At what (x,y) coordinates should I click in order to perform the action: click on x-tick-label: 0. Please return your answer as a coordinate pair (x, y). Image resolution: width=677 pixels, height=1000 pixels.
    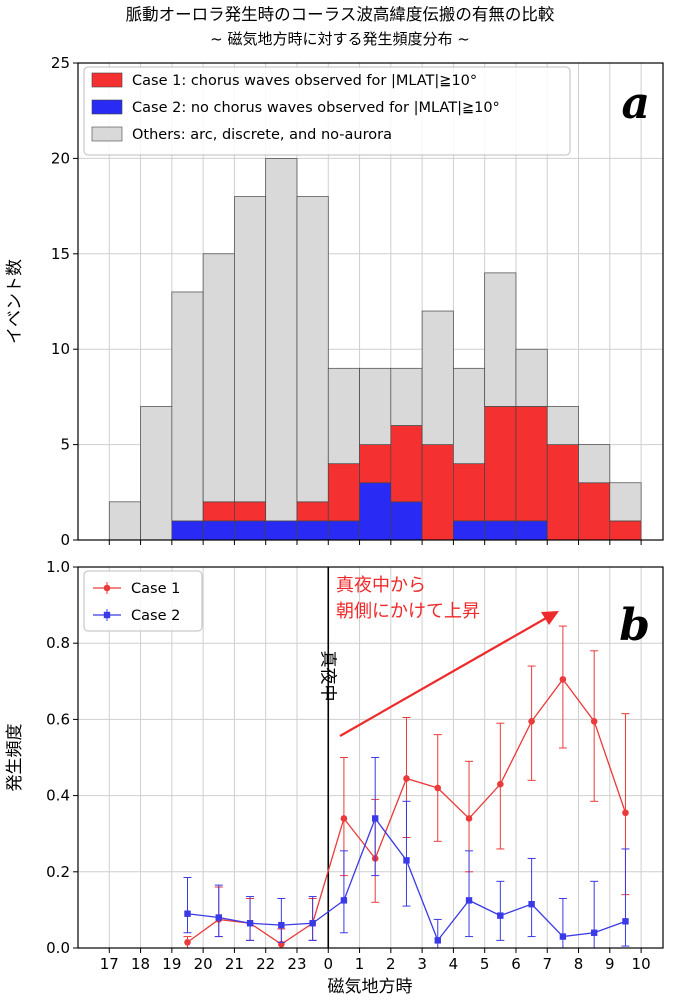
    Looking at the image, I should click on (328, 964).